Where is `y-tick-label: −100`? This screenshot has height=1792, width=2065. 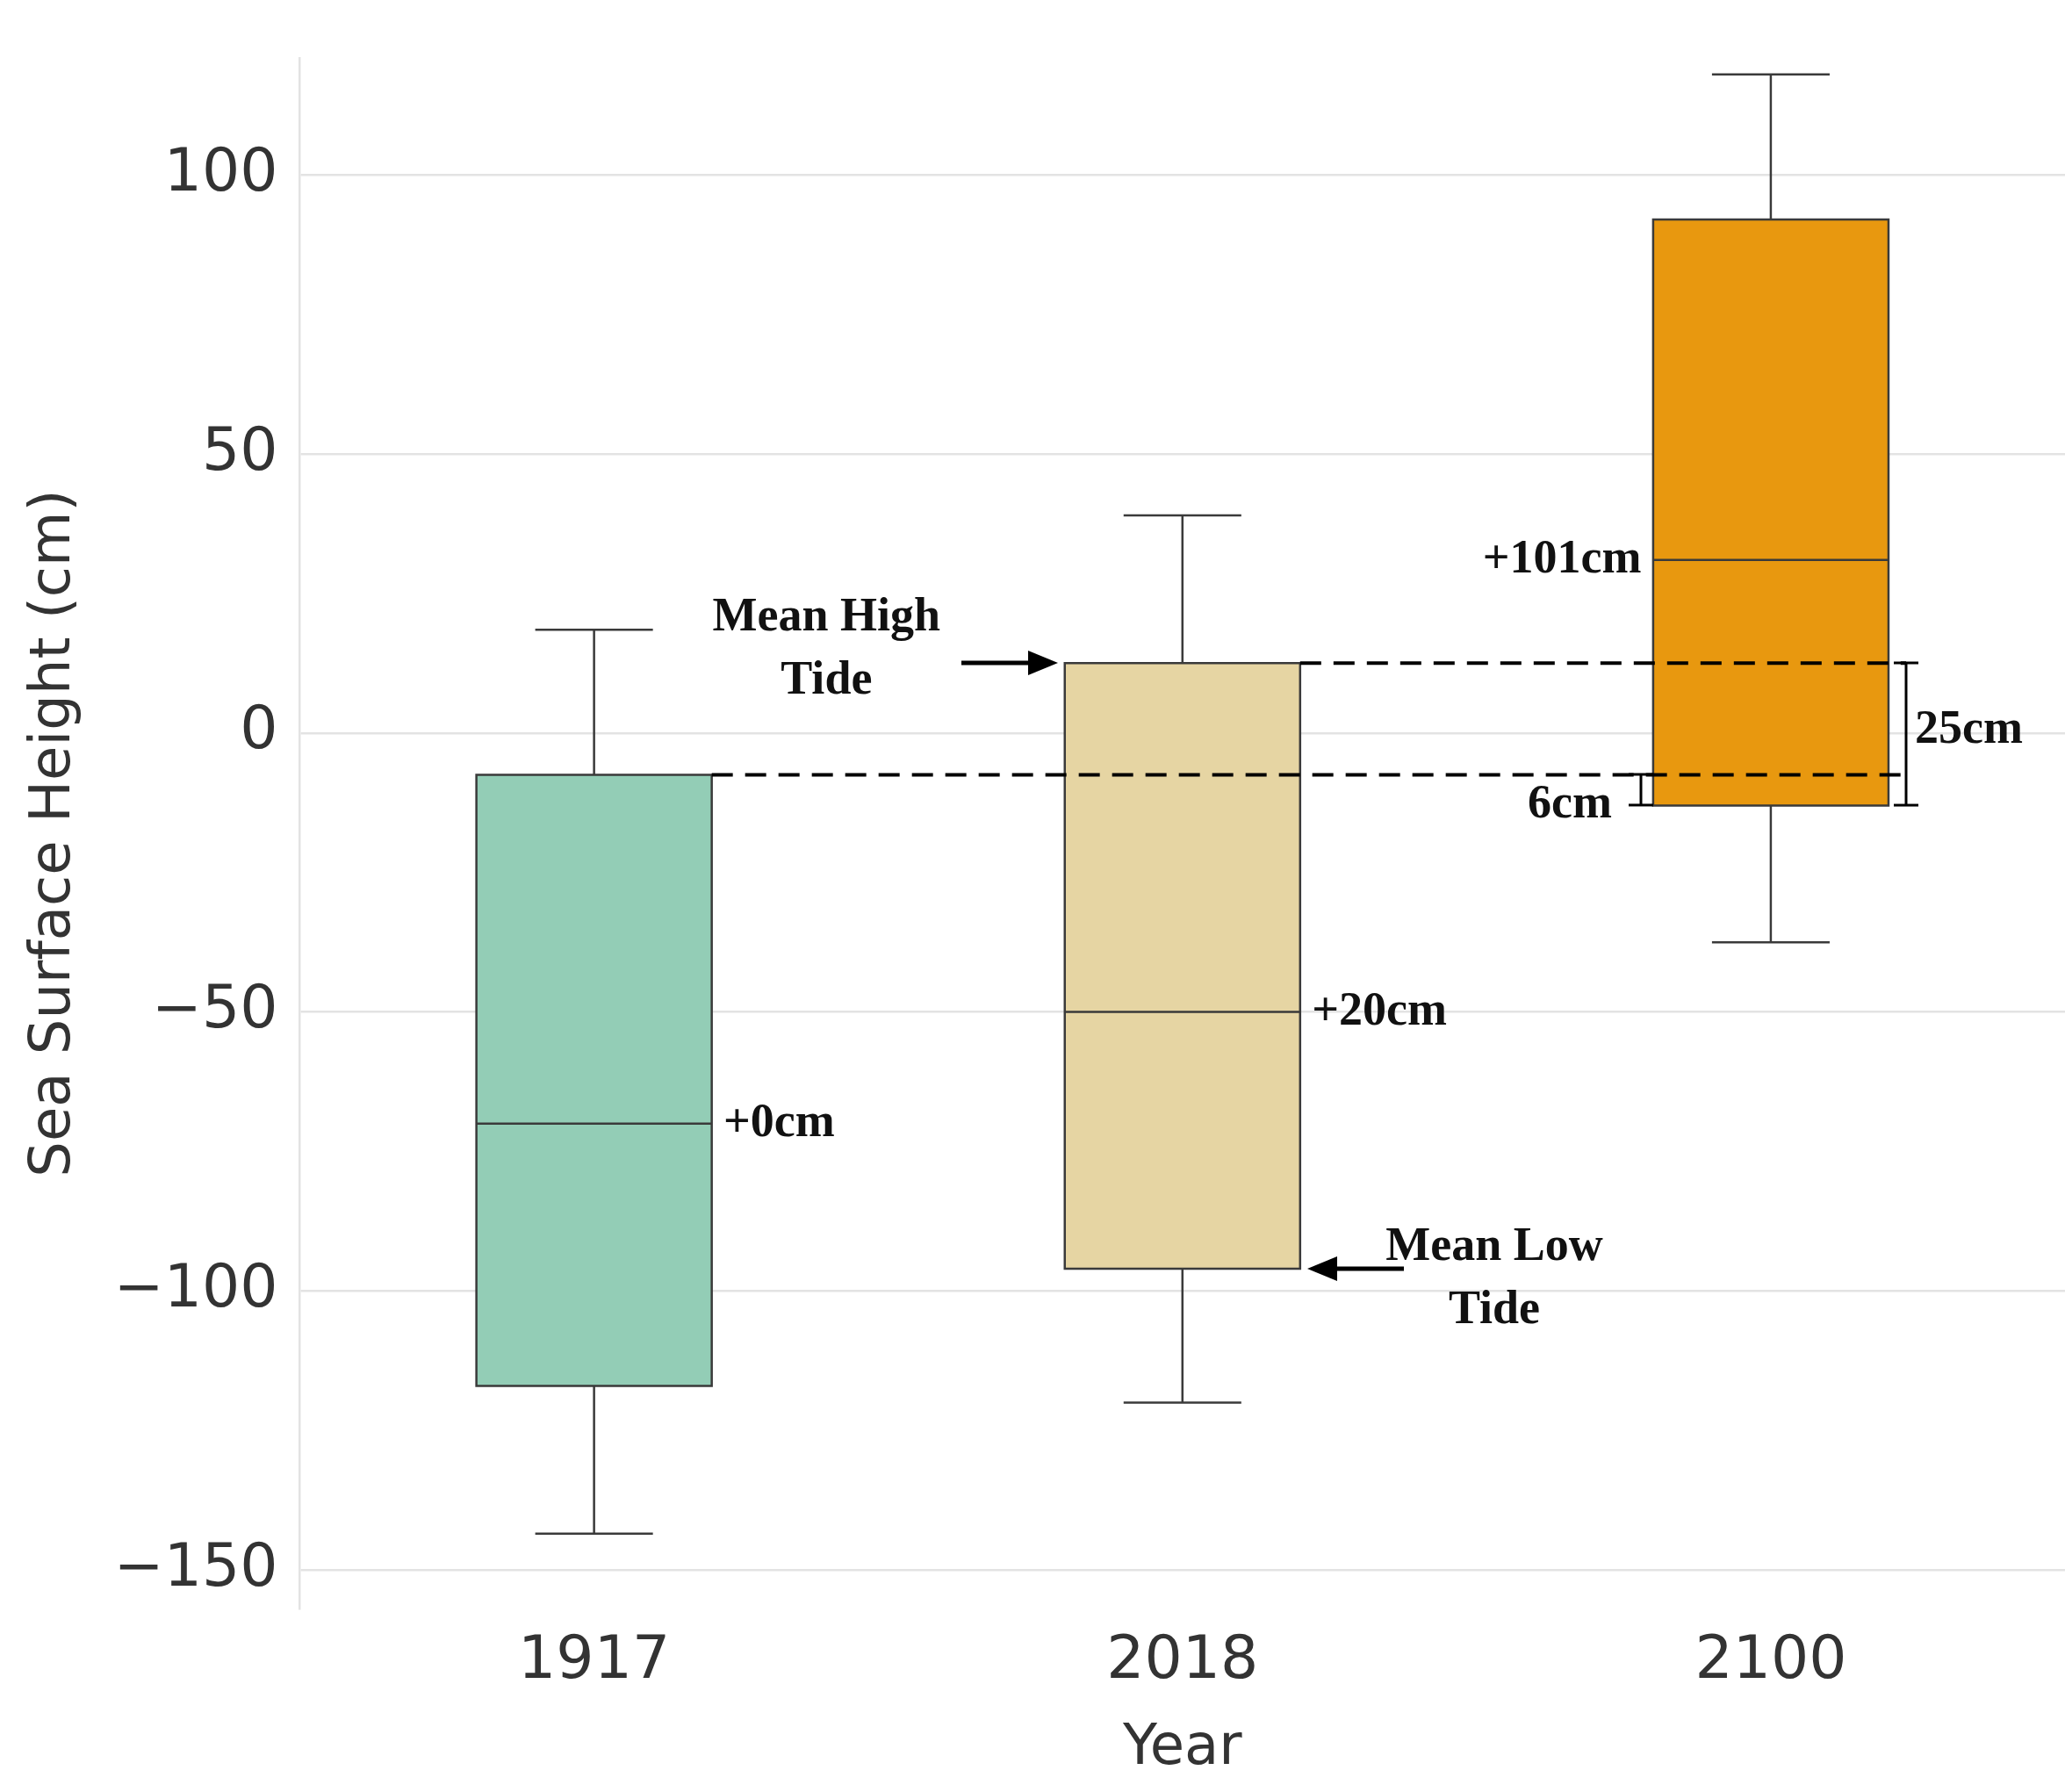 y-tick-label: −100 is located at coordinates (196, 1286).